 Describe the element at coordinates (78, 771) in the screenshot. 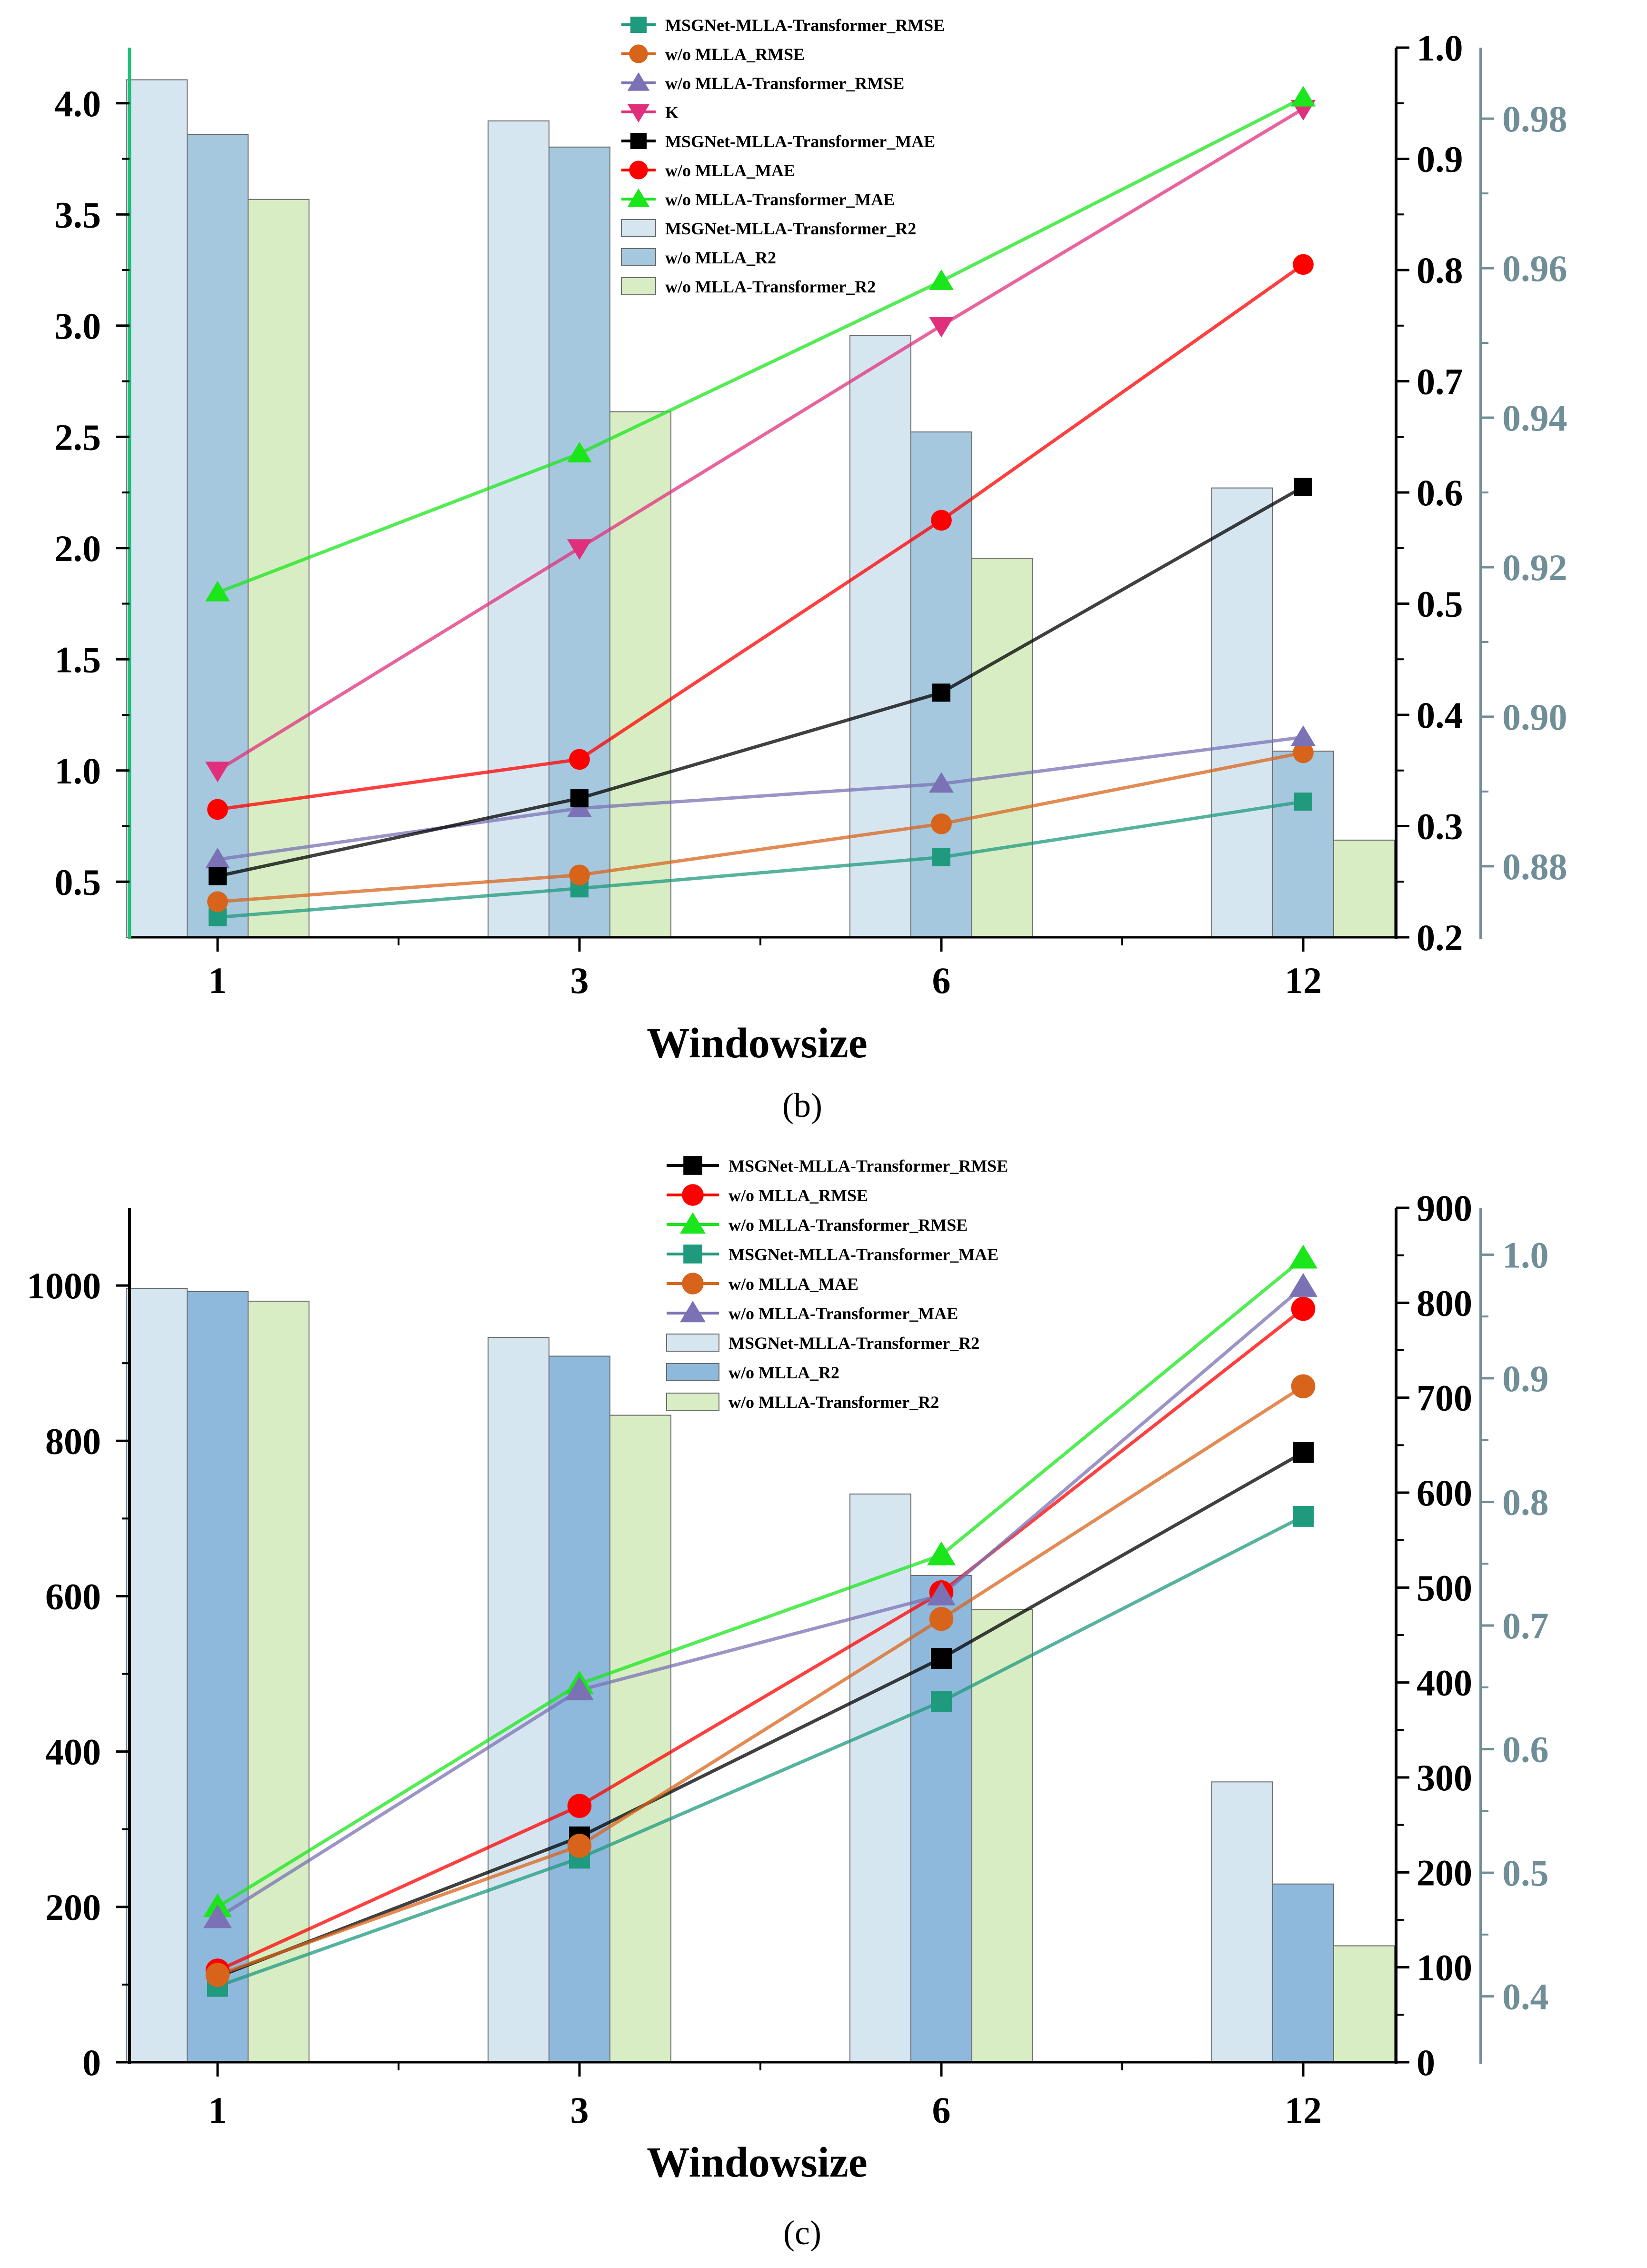

I see `left-tick-label: 1.0` at that location.